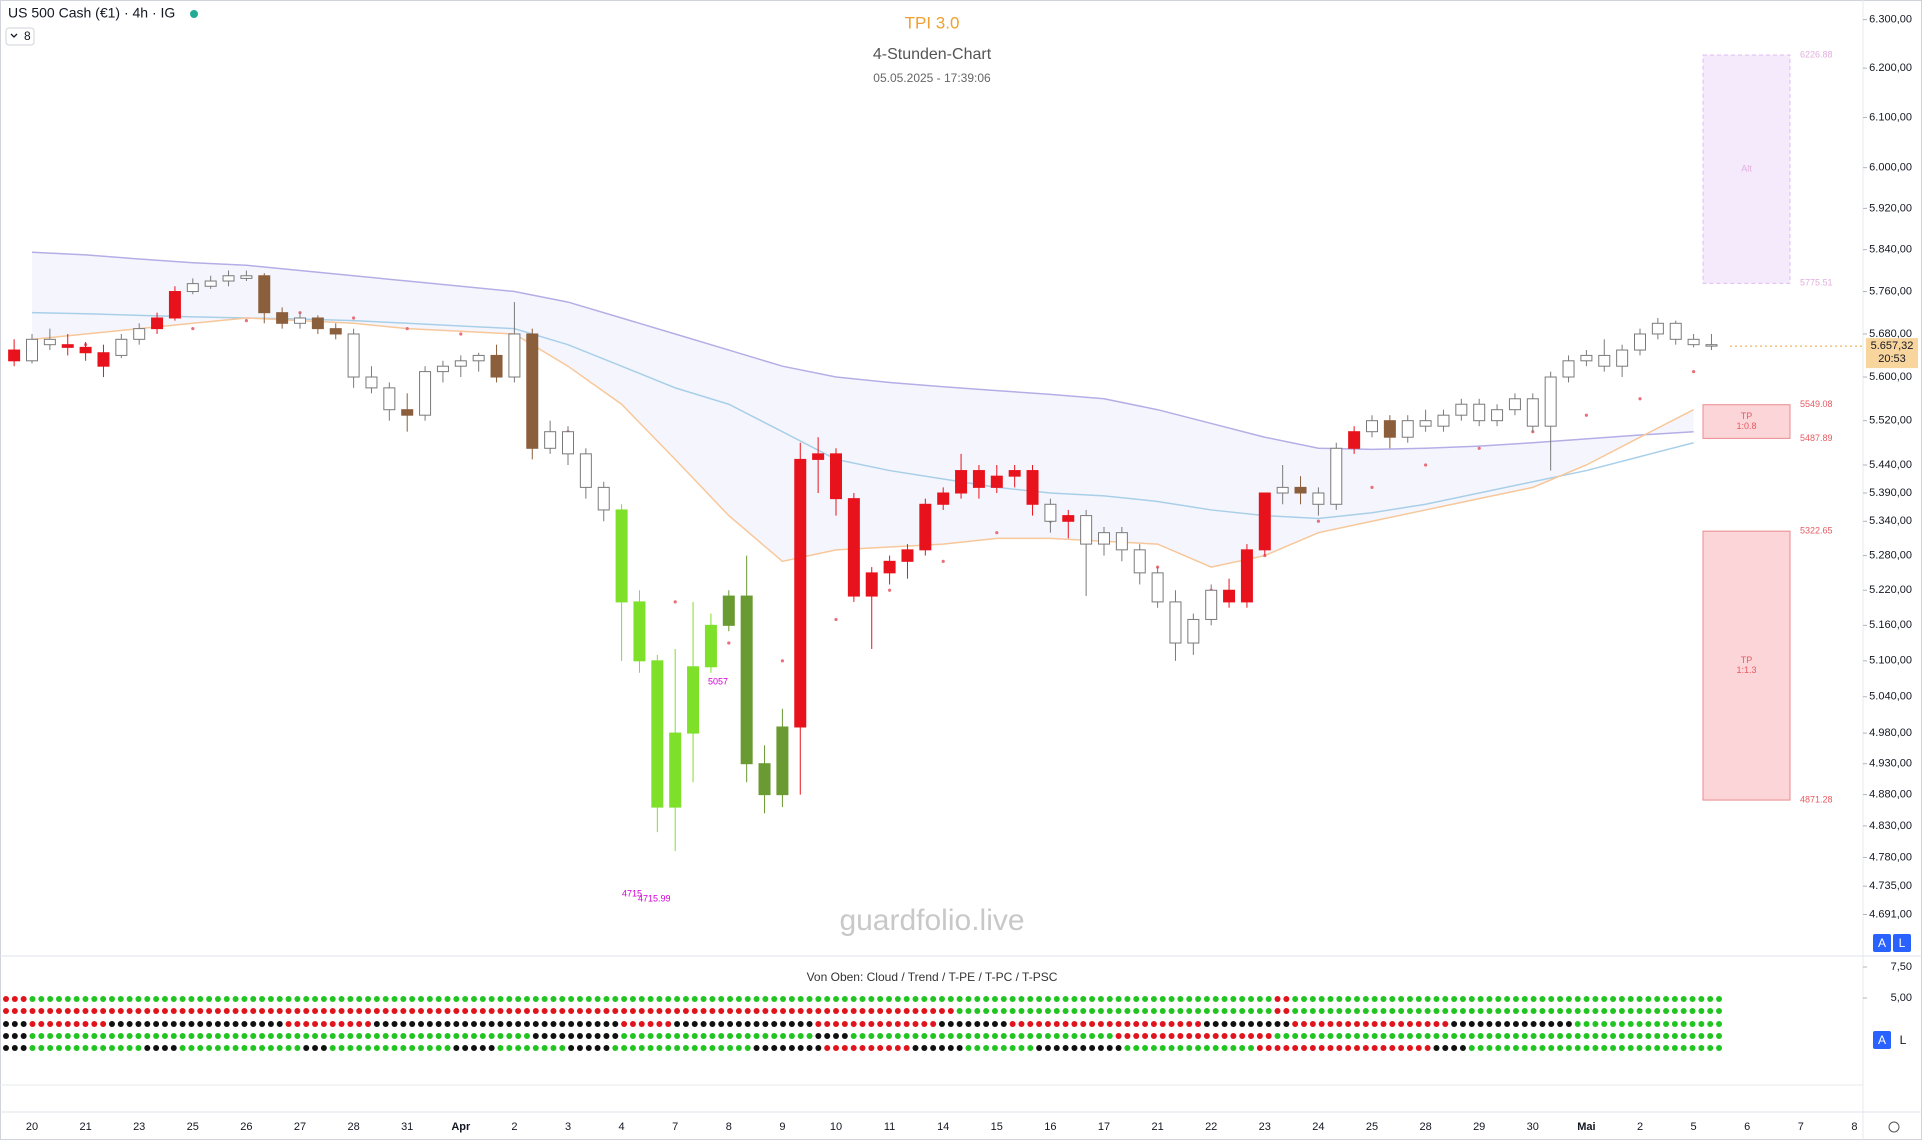 This screenshot has height=1140, width=1922. What do you see at coordinates (1890, 20) in the screenshot?
I see `y-tick-label: 6.300,00` at bounding box center [1890, 20].